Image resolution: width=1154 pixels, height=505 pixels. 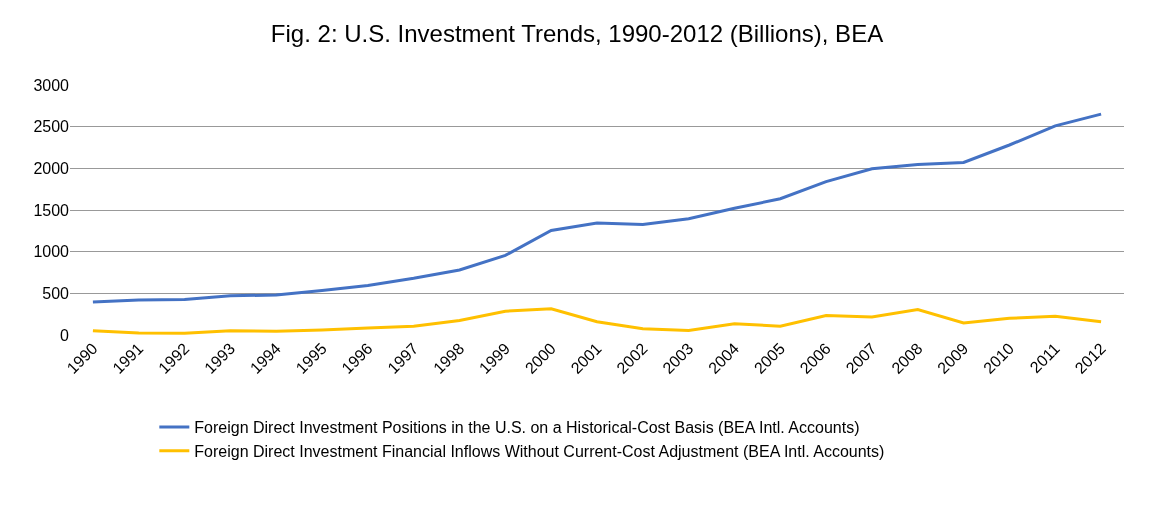 What do you see at coordinates (51, 210) in the screenshot?
I see `y-tick-label: 1500` at bounding box center [51, 210].